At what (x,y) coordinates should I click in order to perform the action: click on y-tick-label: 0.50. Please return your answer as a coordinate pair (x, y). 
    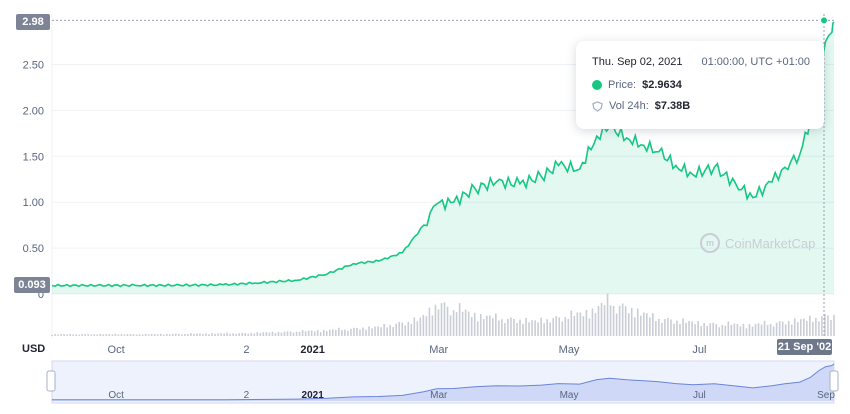
    Looking at the image, I should click on (33, 249).